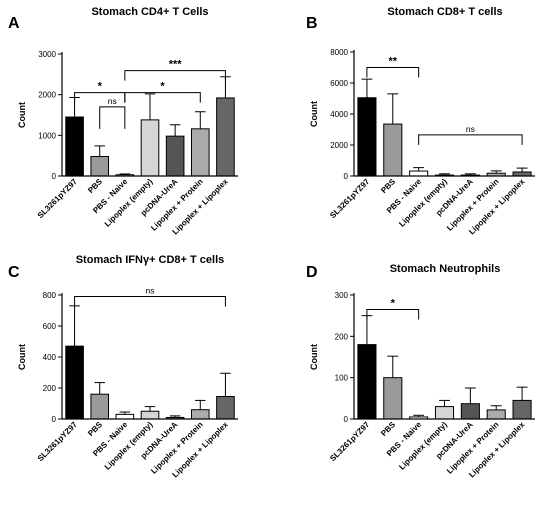 This screenshot has width=550, height=507. Describe the element at coordinates (342, 295) in the screenshot. I see `y-tick-label: 300` at that location.